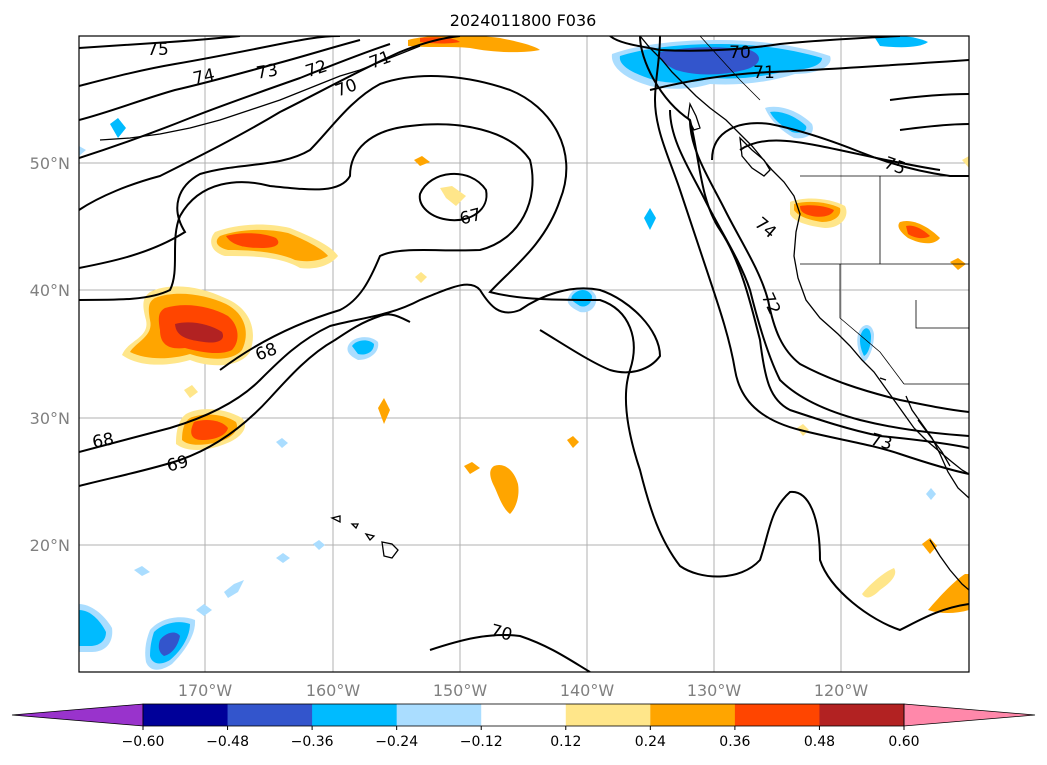 The width and height of the screenshot is (1047, 765). I want to click on colorbar-tick-label: 0.24, so click(650, 742).